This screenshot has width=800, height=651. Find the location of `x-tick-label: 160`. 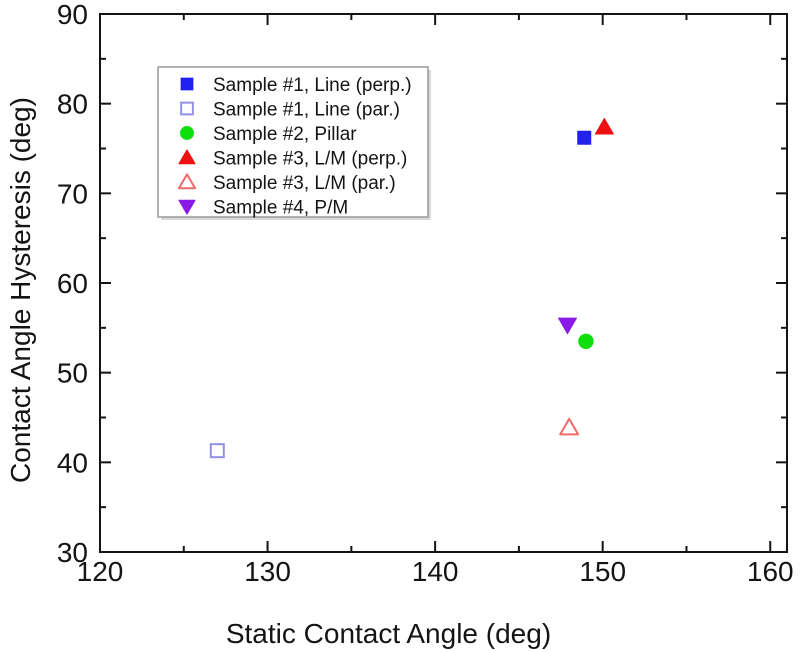

x-tick-label: 160 is located at coordinates (770, 571).